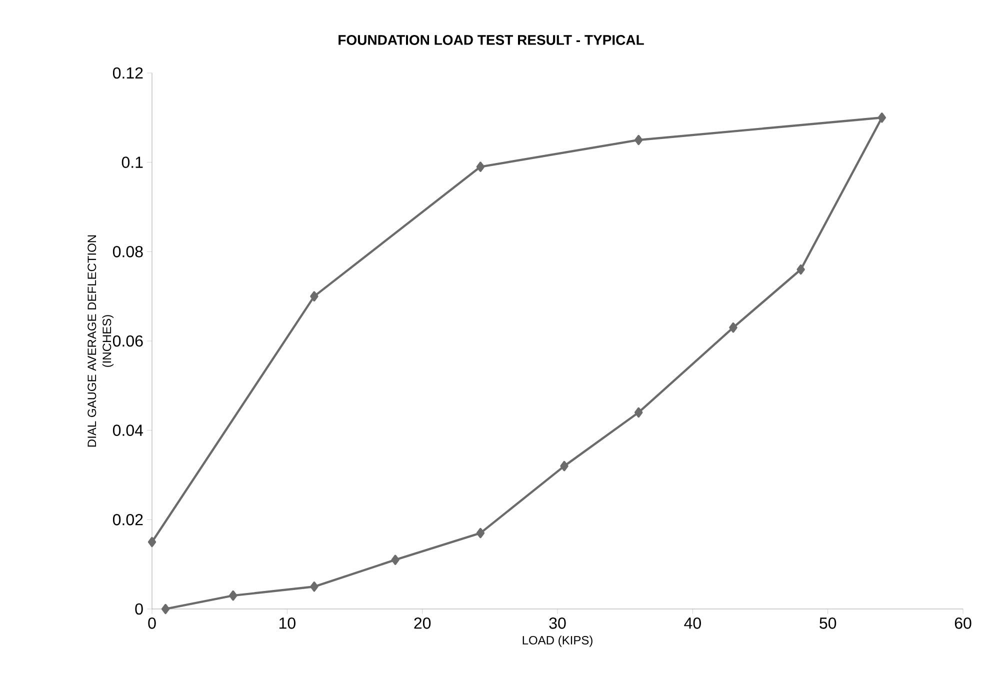 This screenshot has width=982, height=692. Describe the element at coordinates (127, 73) in the screenshot. I see `y-tick-label: 0.12` at that location.